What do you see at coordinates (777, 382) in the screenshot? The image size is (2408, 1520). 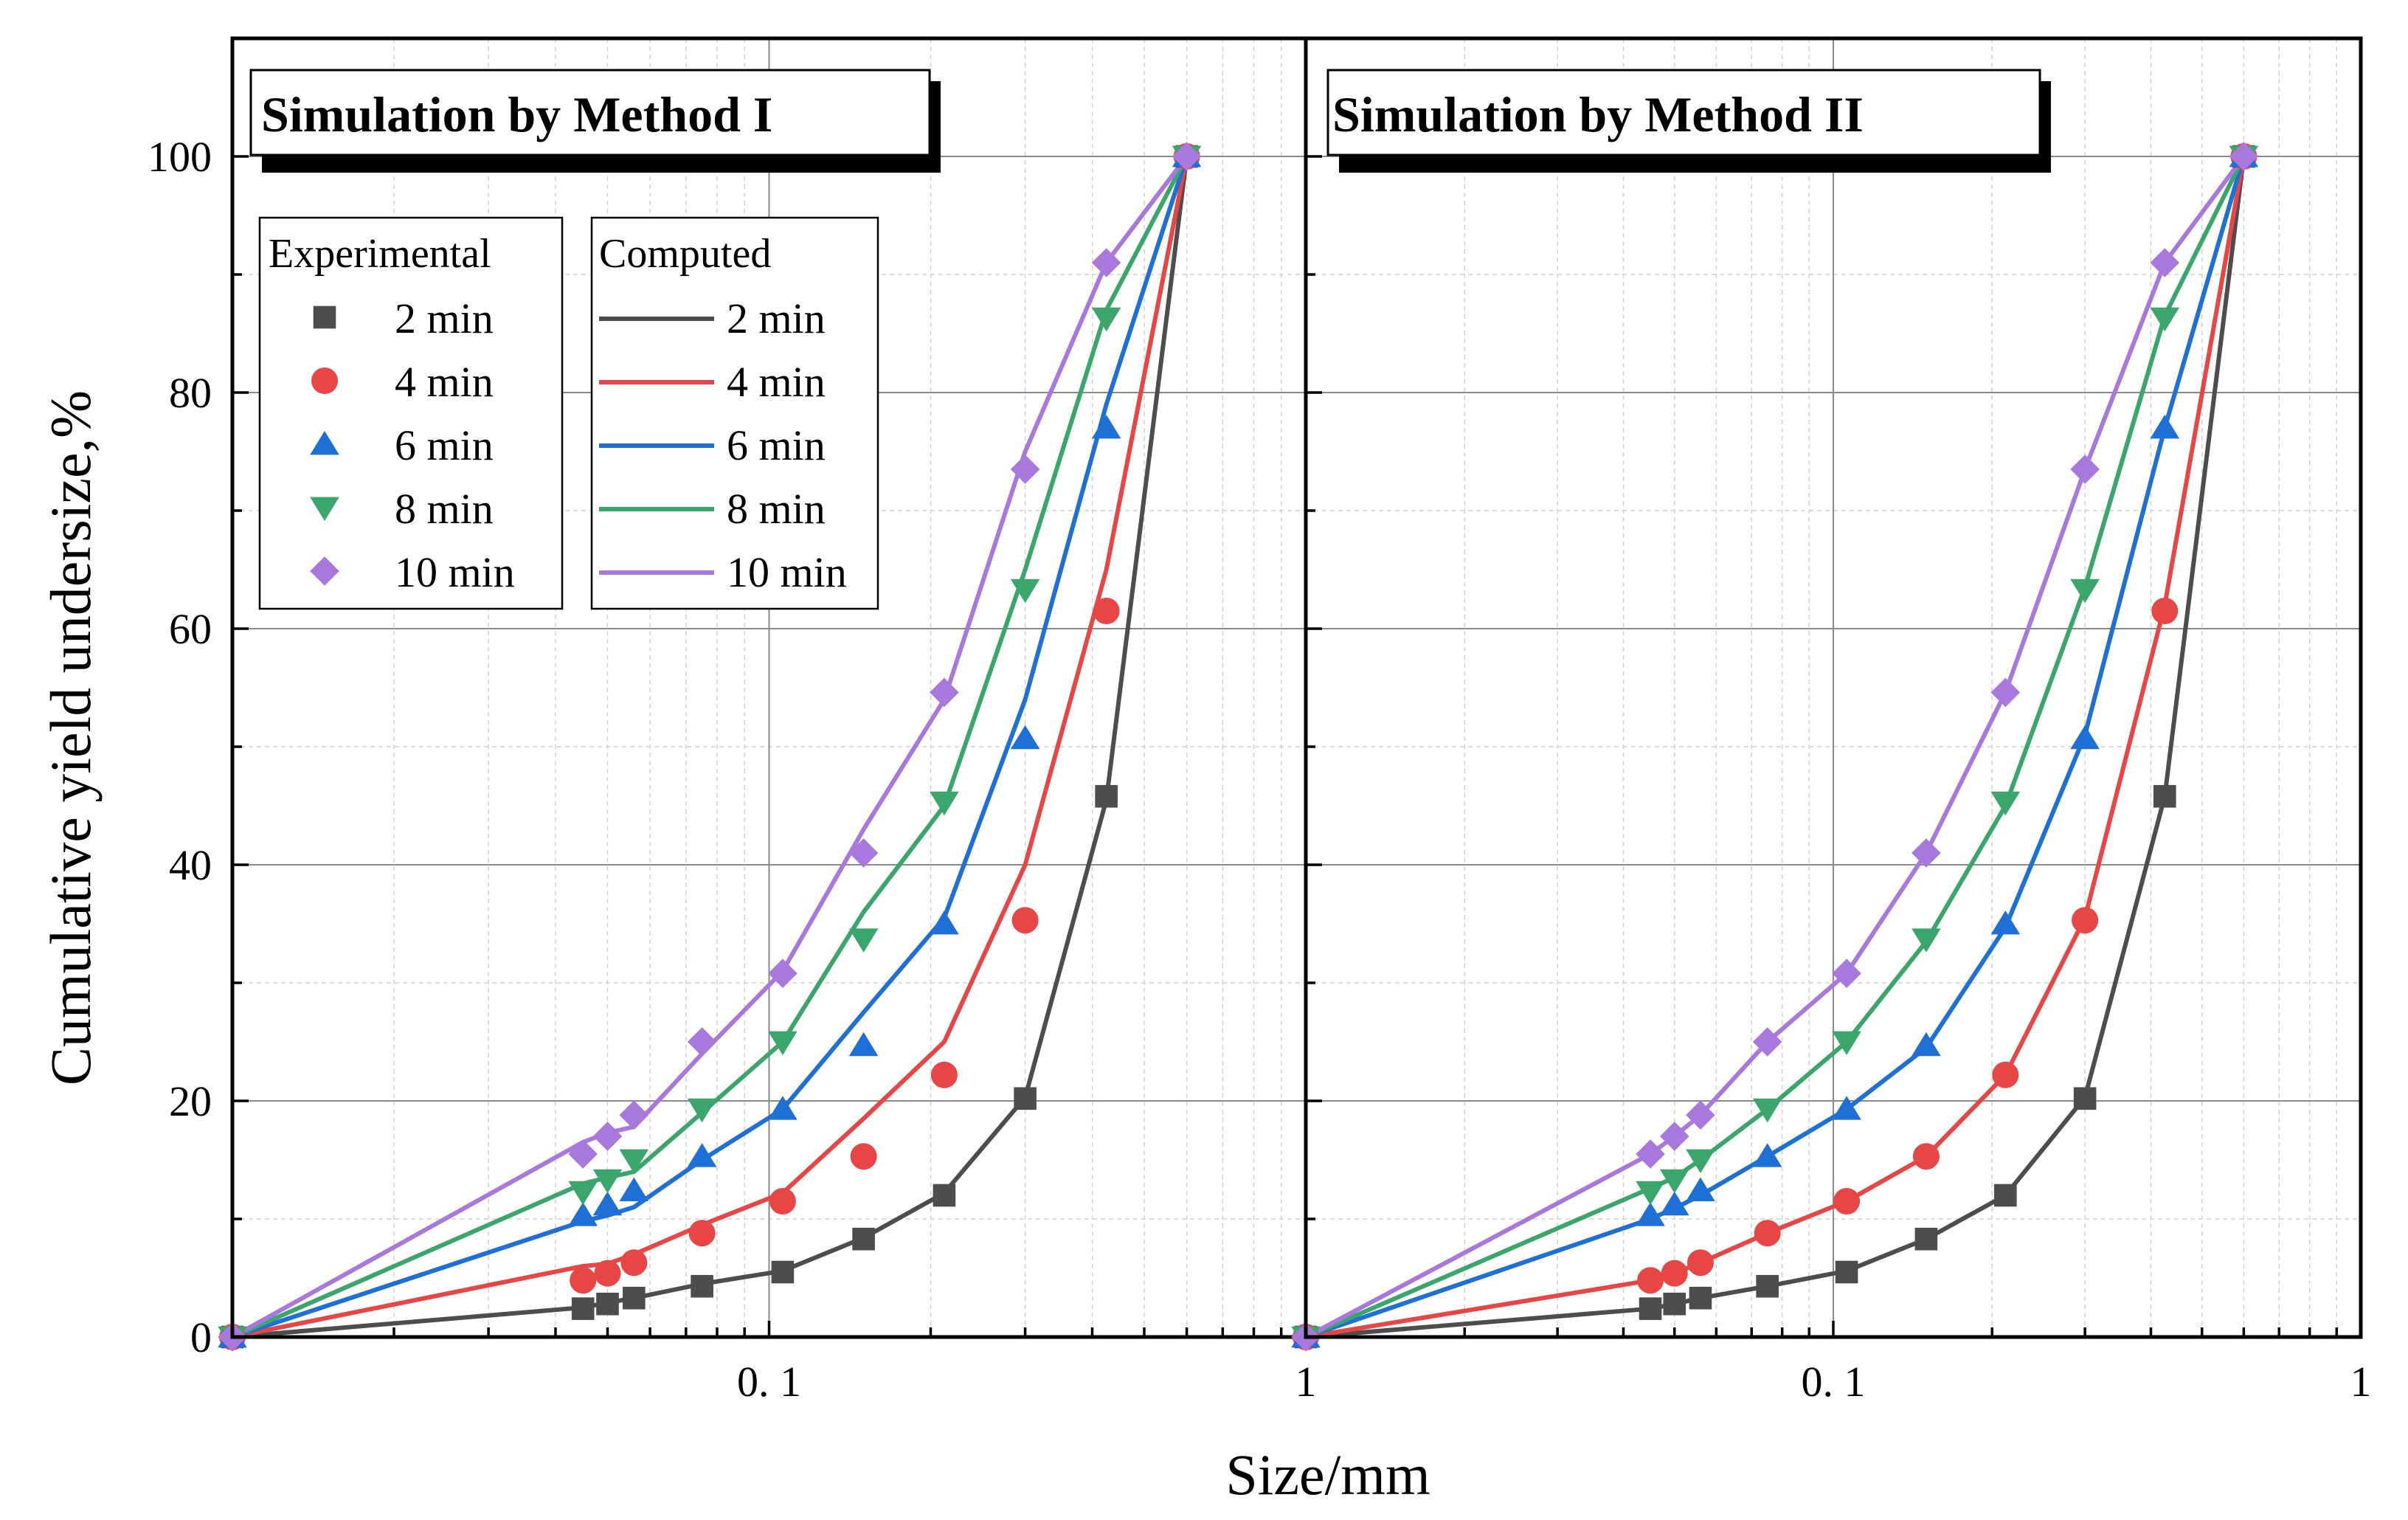 I see `legend-comp-label: 4 min` at bounding box center [777, 382].